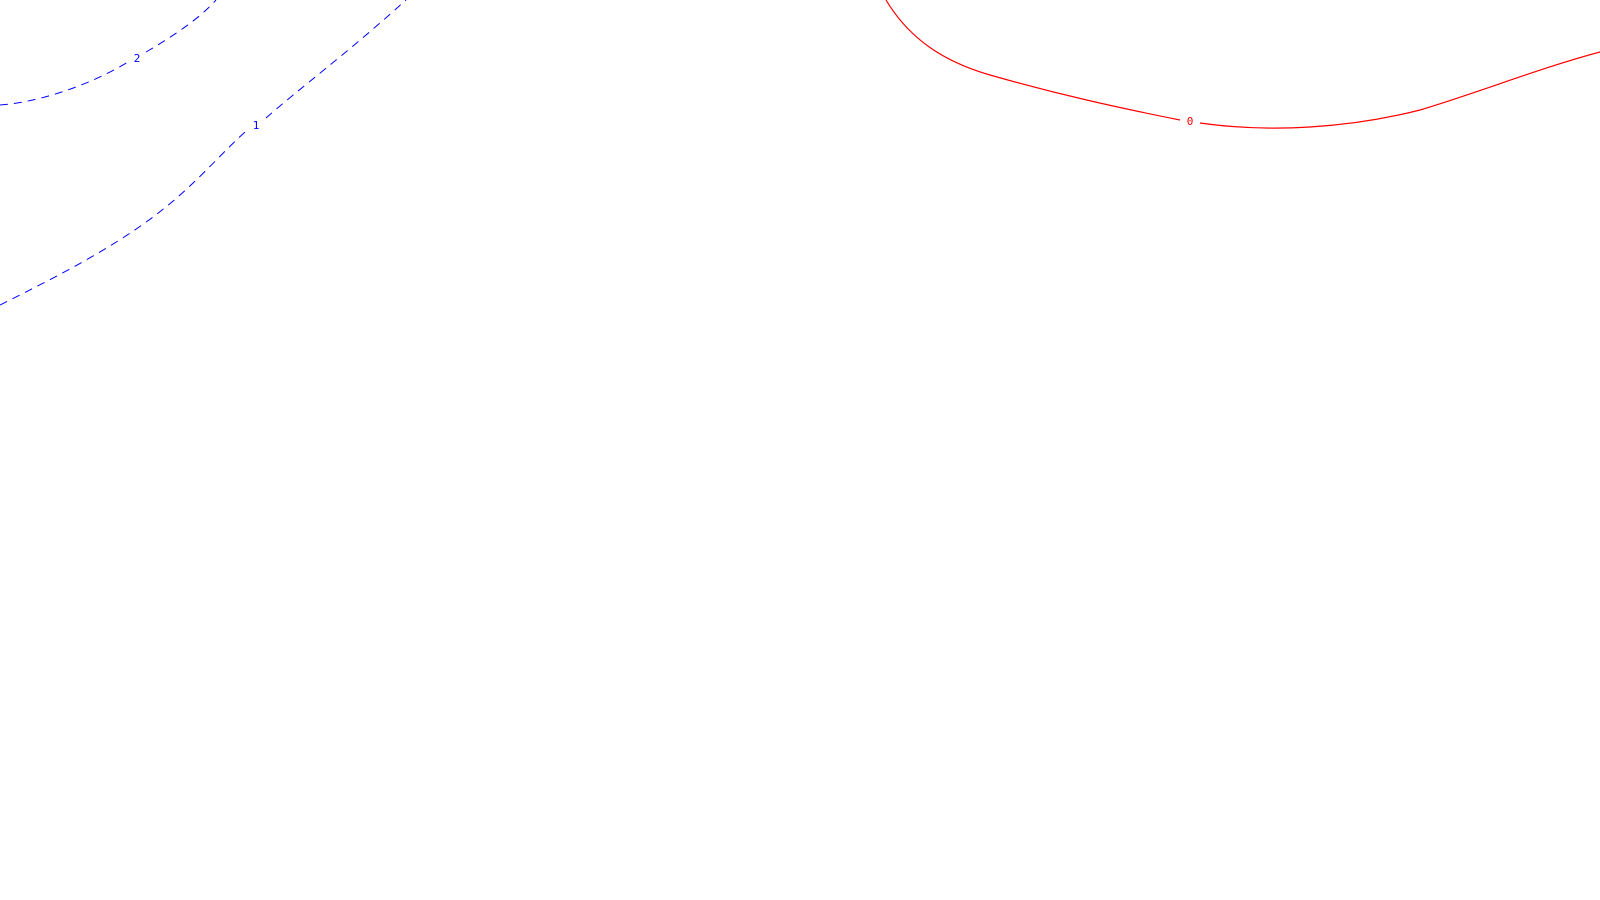  What do you see at coordinates (137, 58) in the screenshot?
I see `contour-label-2: 2` at bounding box center [137, 58].